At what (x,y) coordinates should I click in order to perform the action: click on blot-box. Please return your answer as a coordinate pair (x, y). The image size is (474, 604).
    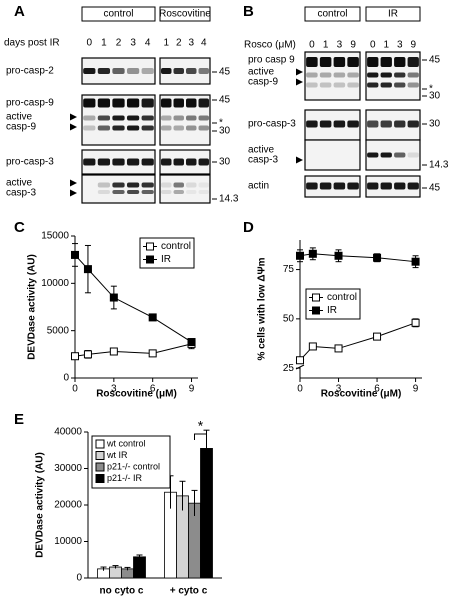
    Looking at the image, I should click on (393, 155).